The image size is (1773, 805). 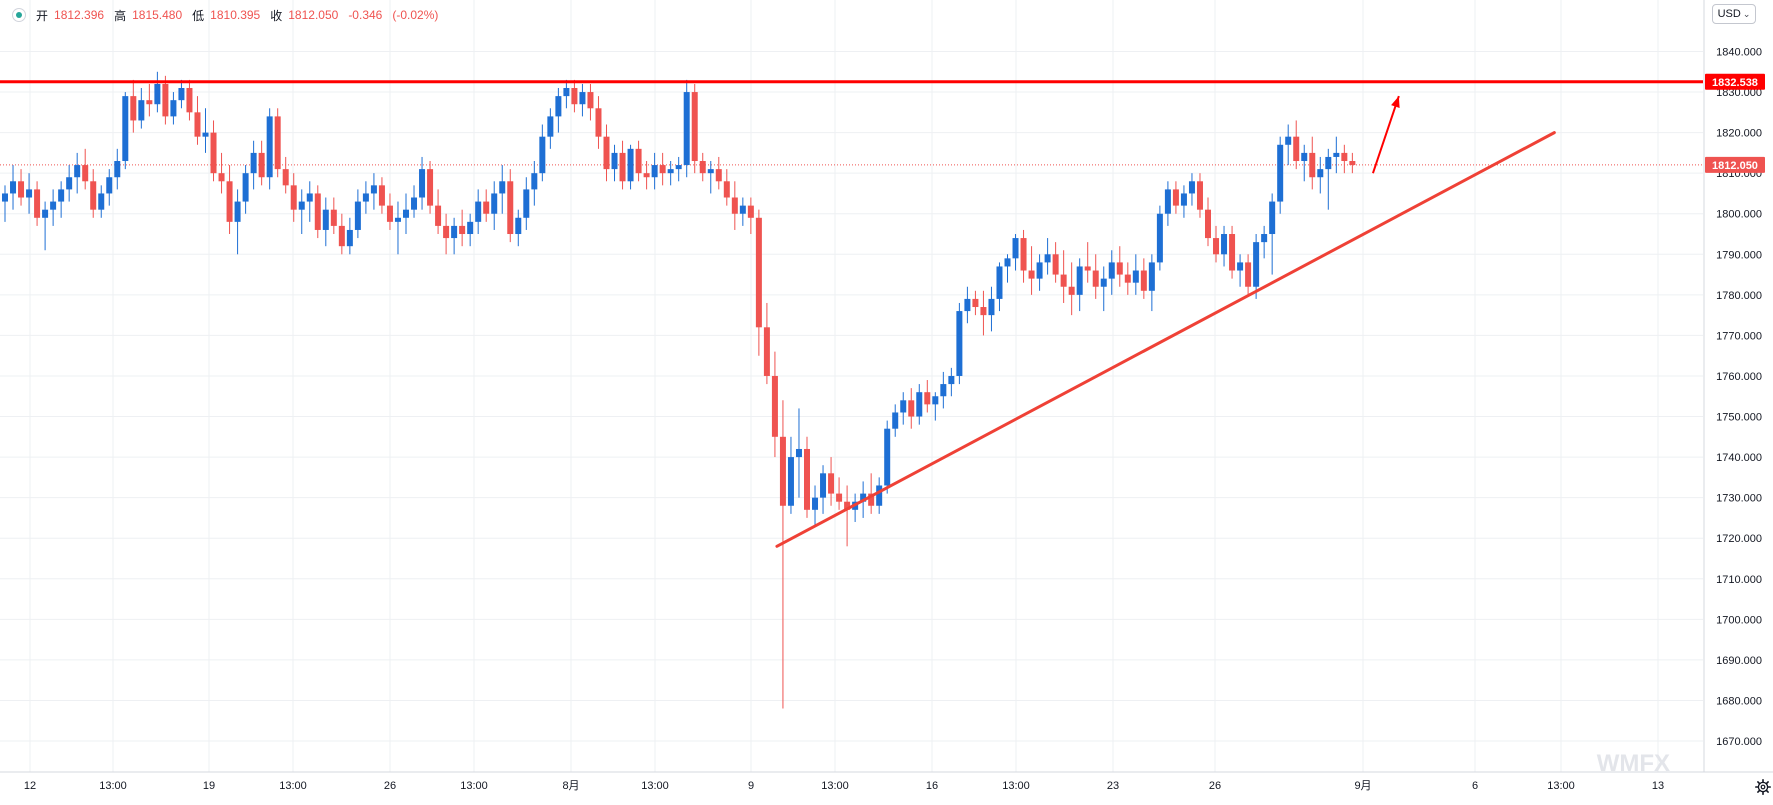 I want to click on y-tick-label: 1800.000, so click(x=1739, y=215).